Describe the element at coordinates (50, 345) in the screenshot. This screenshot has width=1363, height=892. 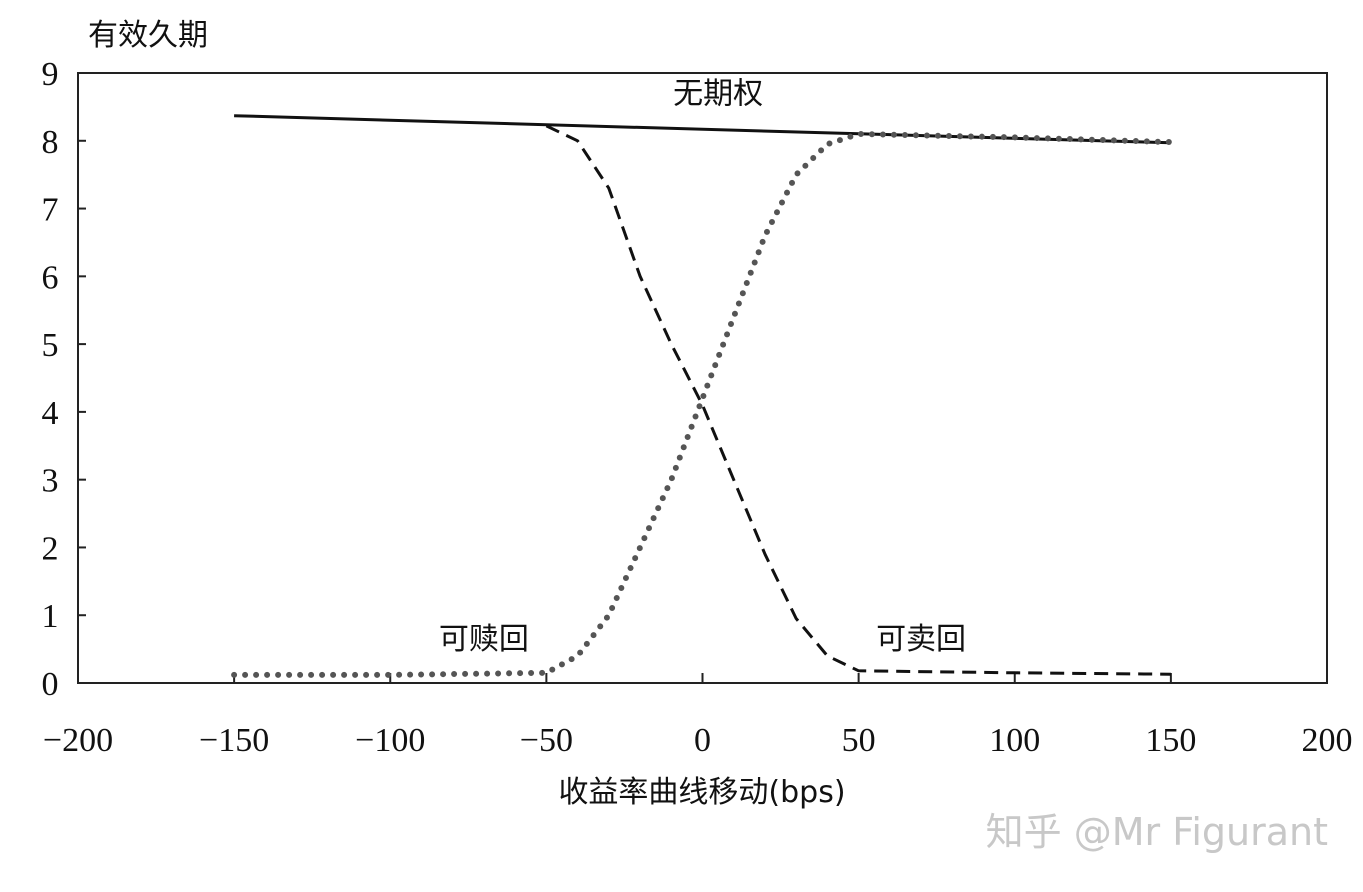
I see `y-tick-label: 5` at that location.